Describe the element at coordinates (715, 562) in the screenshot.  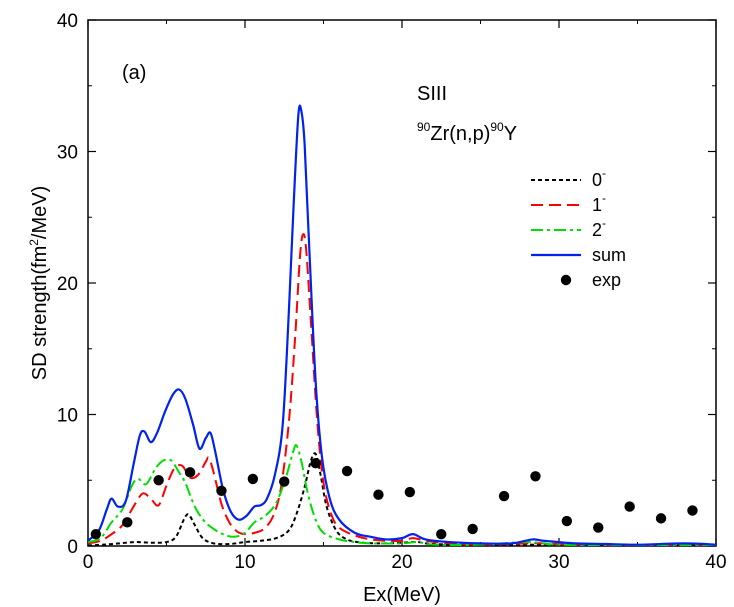
I see `x-tick-label: 40` at that location.